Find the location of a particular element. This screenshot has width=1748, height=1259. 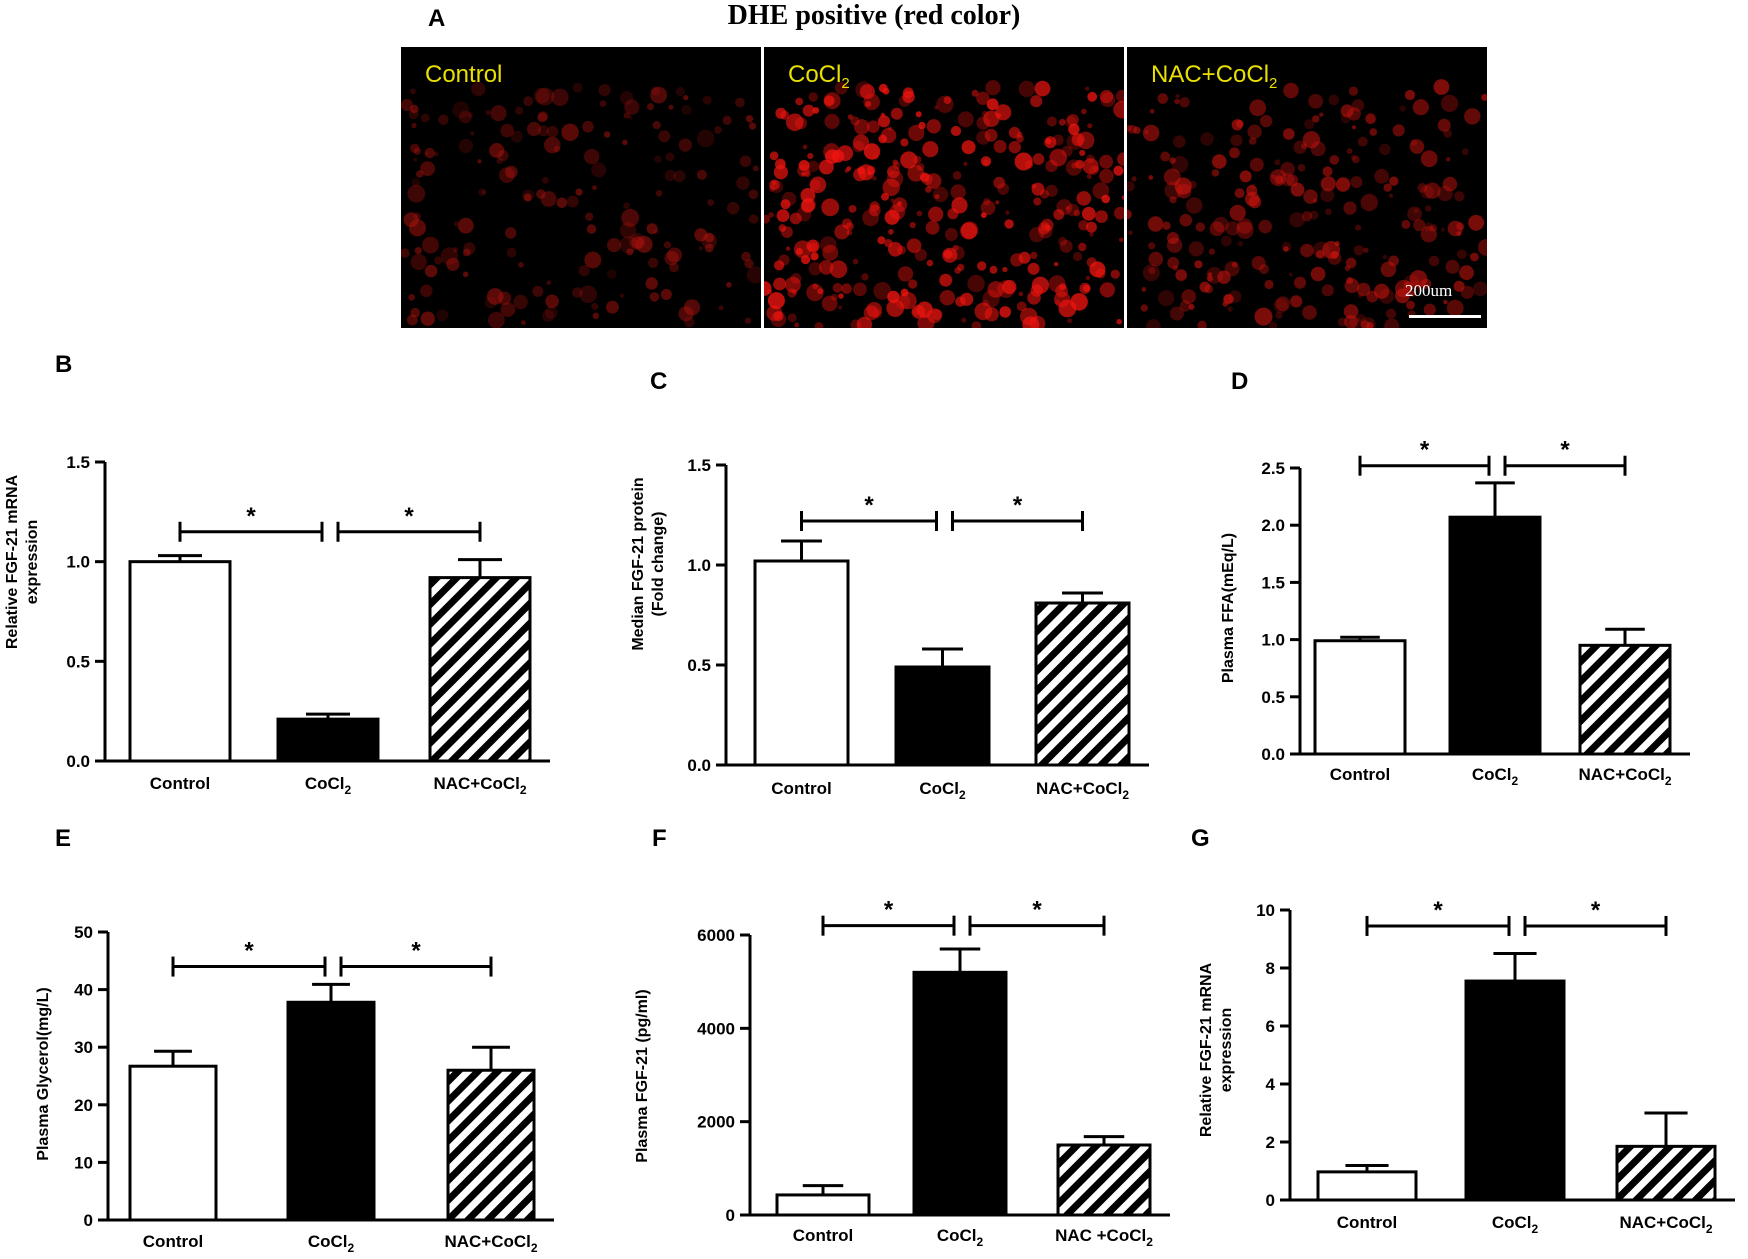

y-tick-label: 4 is located at coordinates (1271, 1084).